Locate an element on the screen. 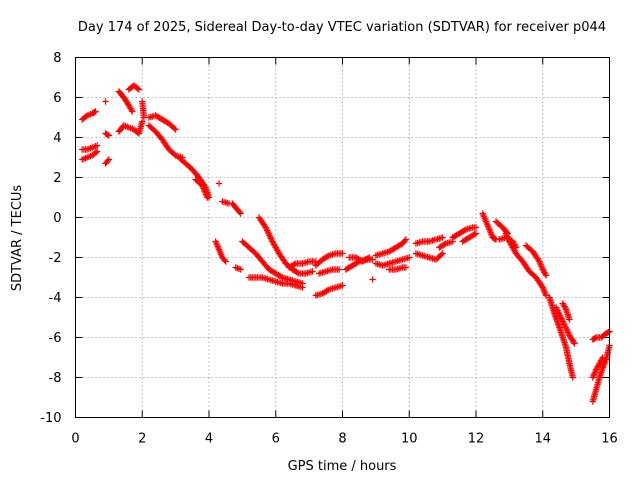 The height and width of the screenshot is (480, 640). x-tick-label: 16 is located at coordinates (609, 439).